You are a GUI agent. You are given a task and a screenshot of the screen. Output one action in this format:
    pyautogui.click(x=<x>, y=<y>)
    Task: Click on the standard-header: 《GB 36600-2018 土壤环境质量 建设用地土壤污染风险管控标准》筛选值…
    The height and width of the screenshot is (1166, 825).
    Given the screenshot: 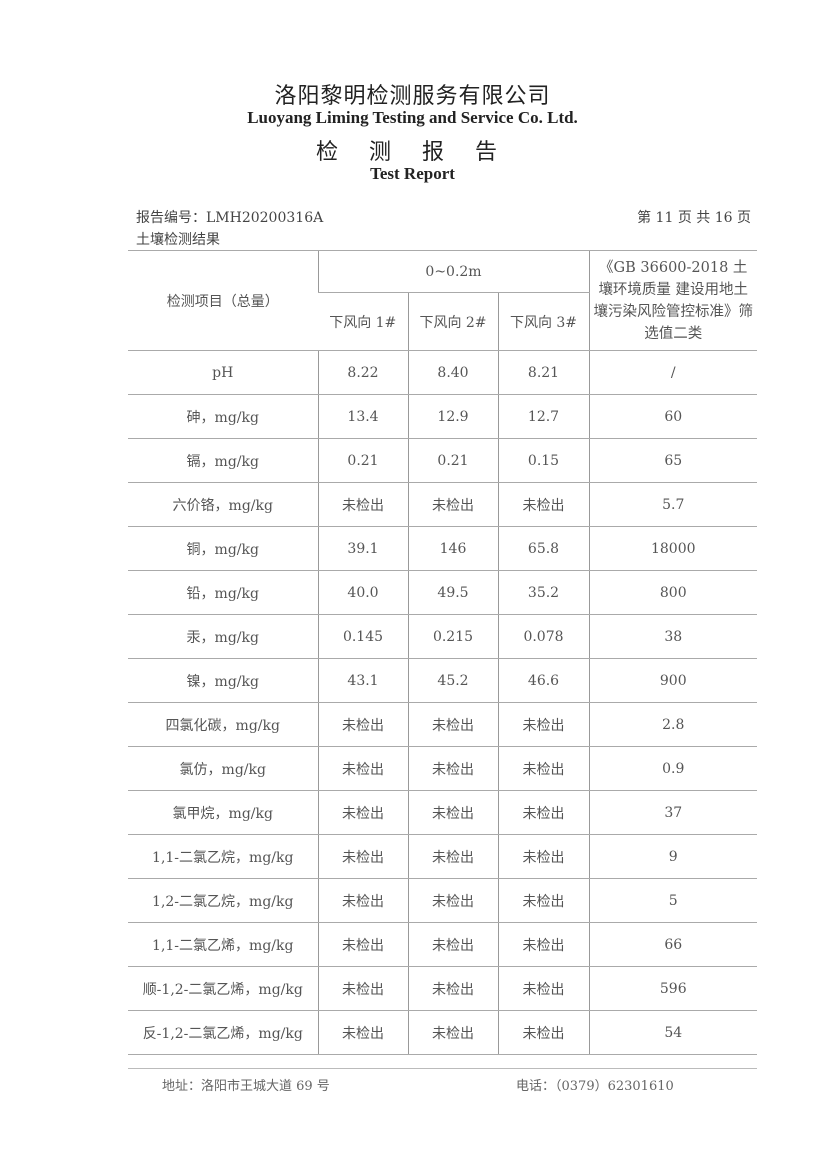 What is the action you would take?
    pyautogui.click(x=672, y=300)
    